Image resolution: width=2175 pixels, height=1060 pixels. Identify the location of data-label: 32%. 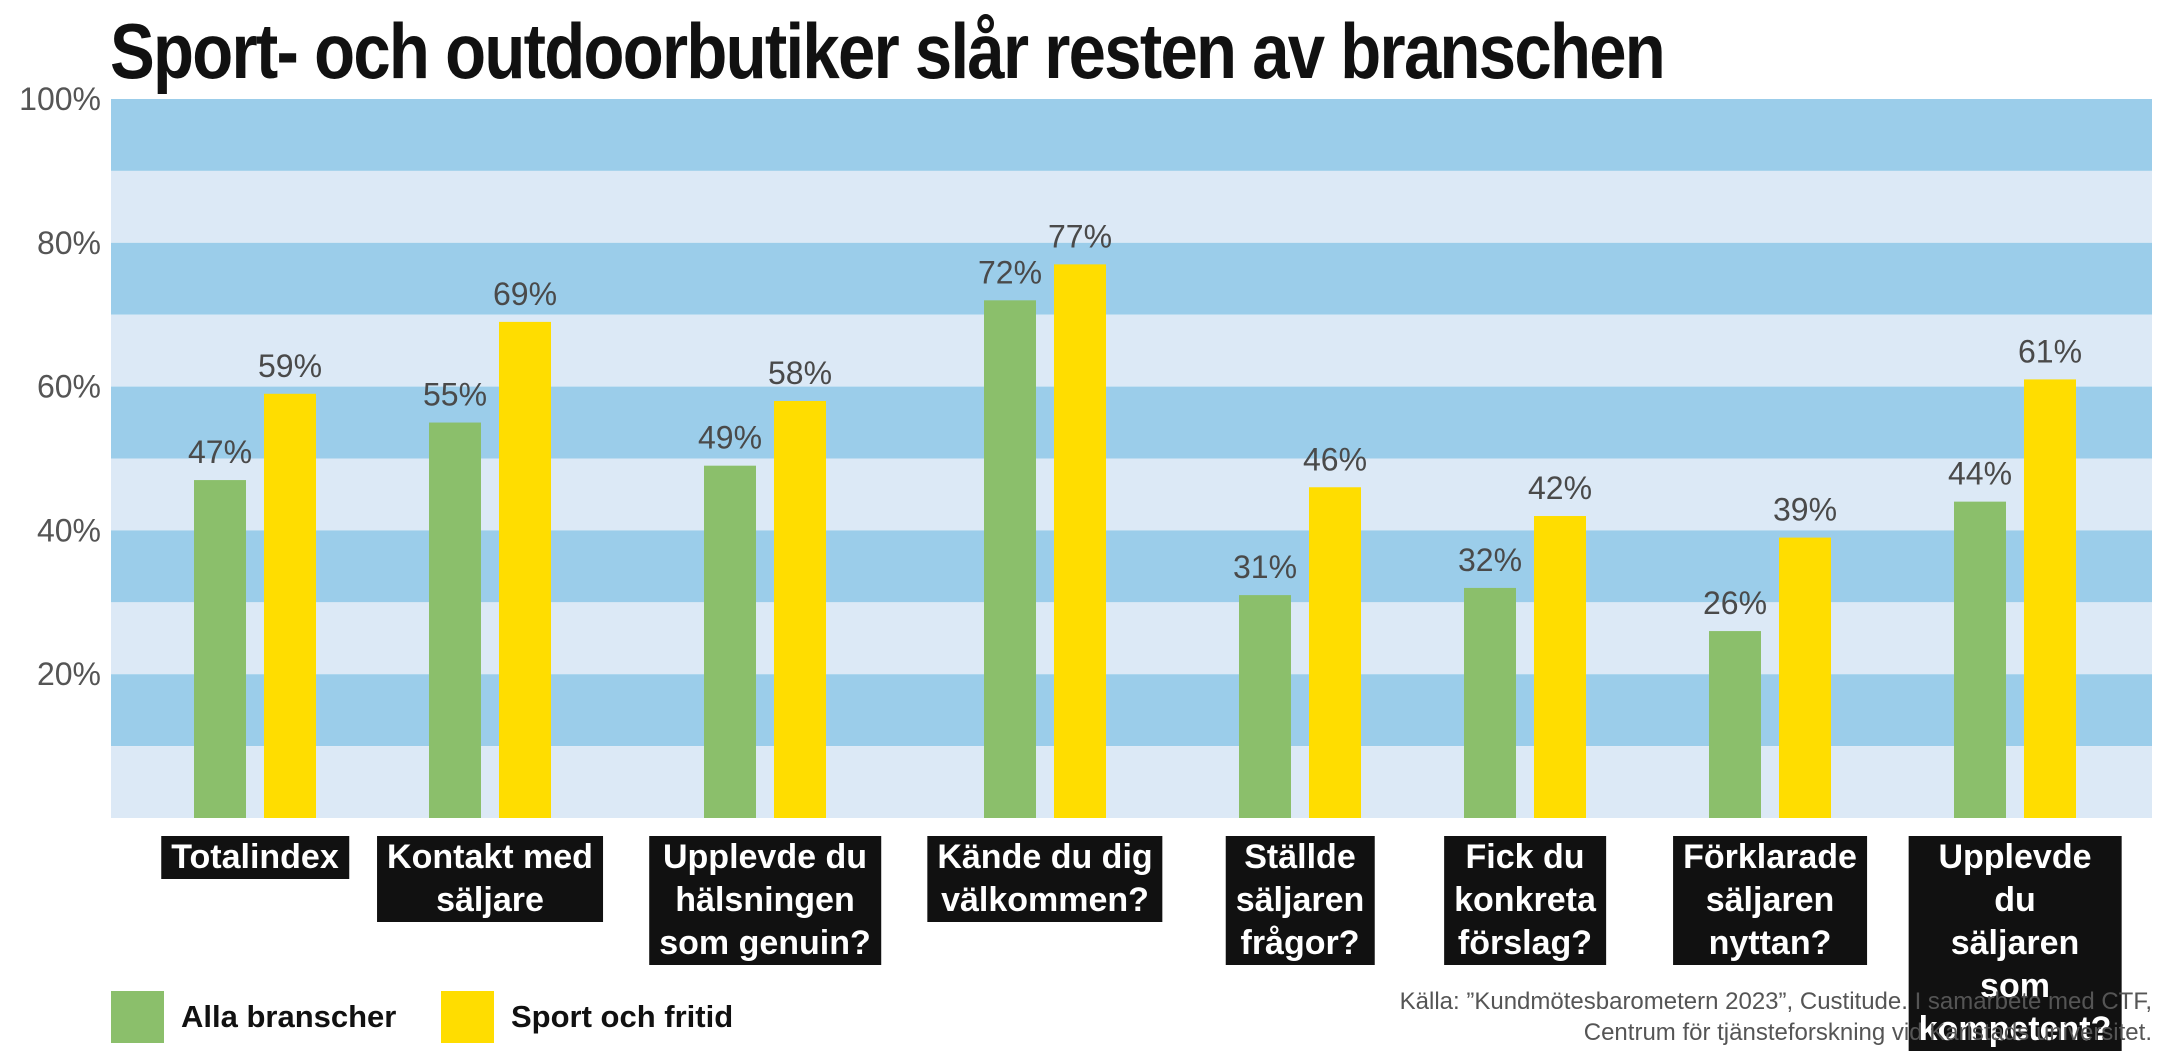
(1490, 560).